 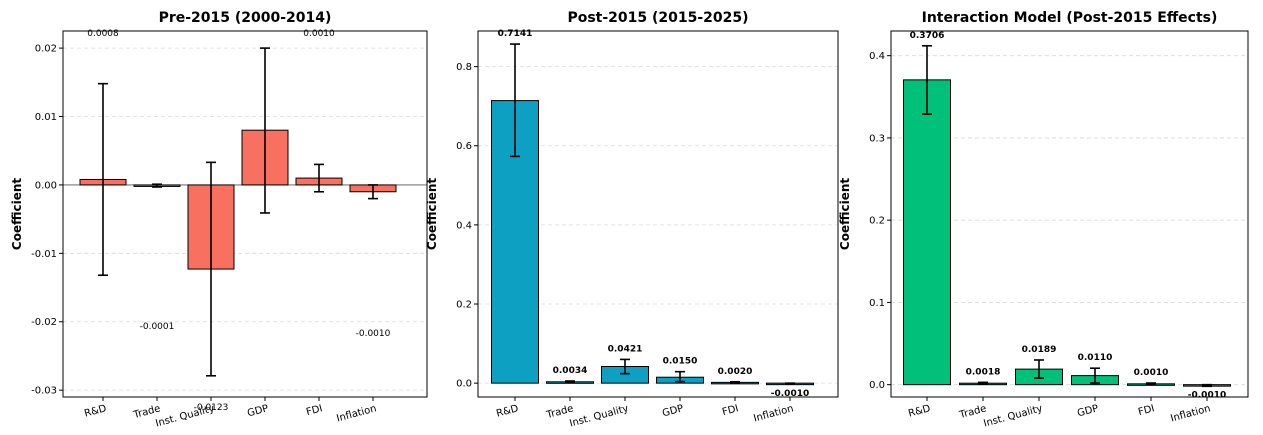 What do you see at coordinates (877, 303) in the screenshot?
I see `y-tick-label: 0.1` at bounding box center [877, 303].